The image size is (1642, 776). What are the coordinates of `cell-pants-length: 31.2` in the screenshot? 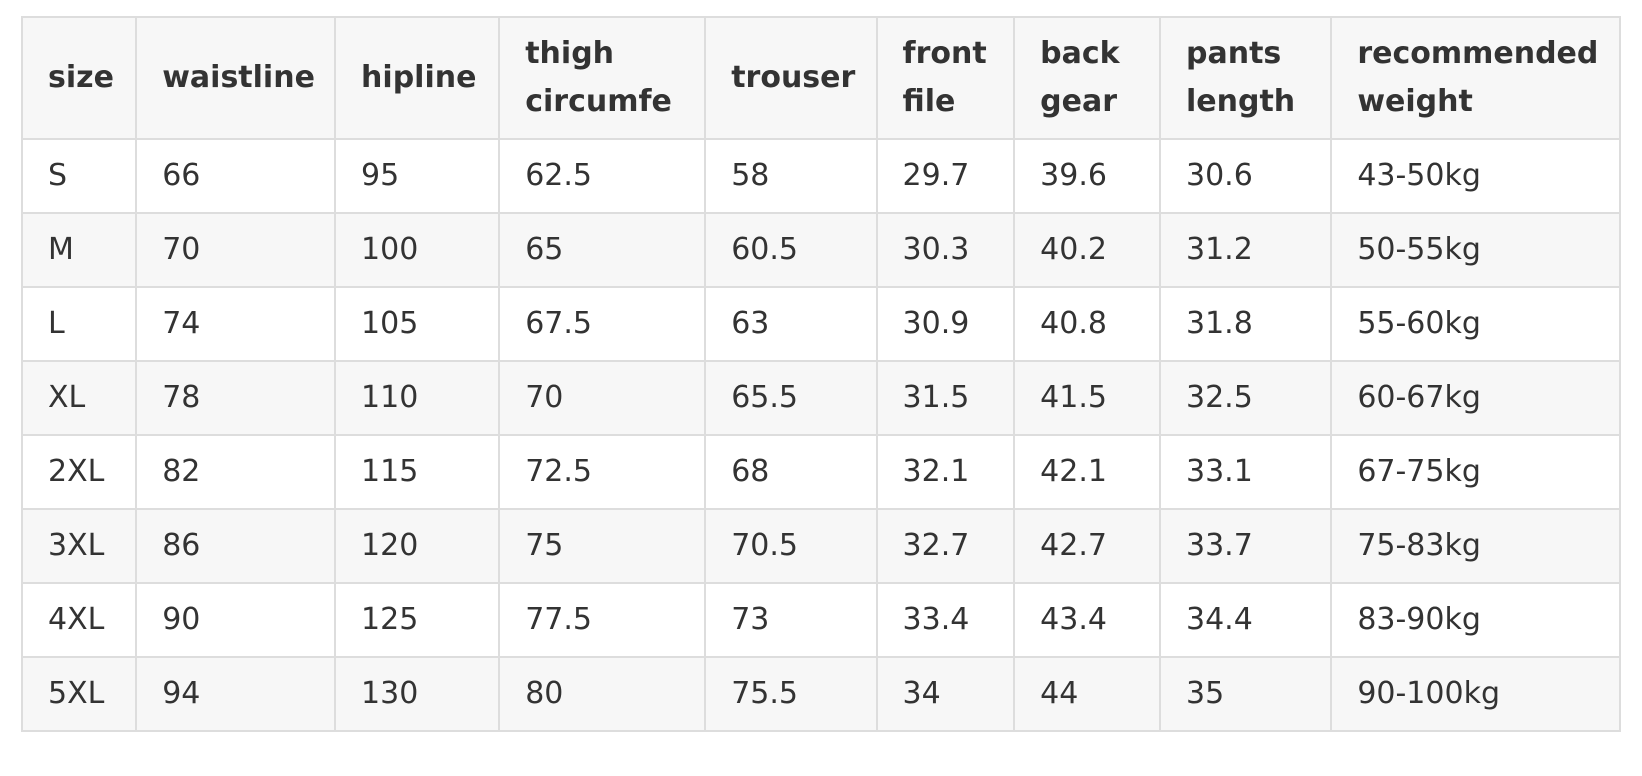 It's located at (1245, 250).